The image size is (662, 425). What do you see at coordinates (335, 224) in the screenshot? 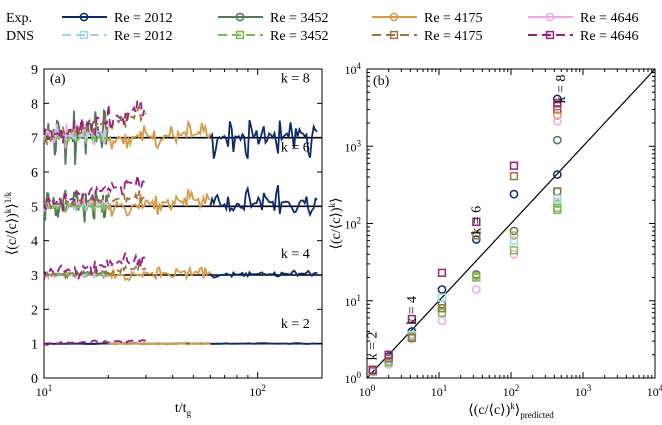
I see `y-axis-label: ⟨(c/⟨c⟩)k⟩` at bounding box center [335, 224].